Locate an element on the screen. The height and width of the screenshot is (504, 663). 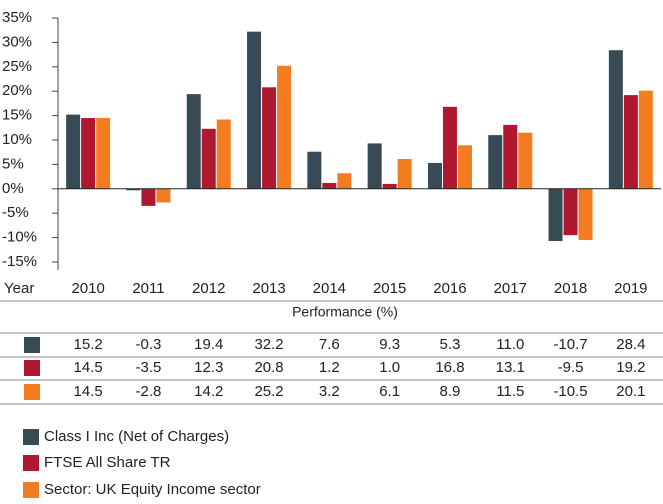
x-tick-label: 2017 is located at coordinates (510, 288).